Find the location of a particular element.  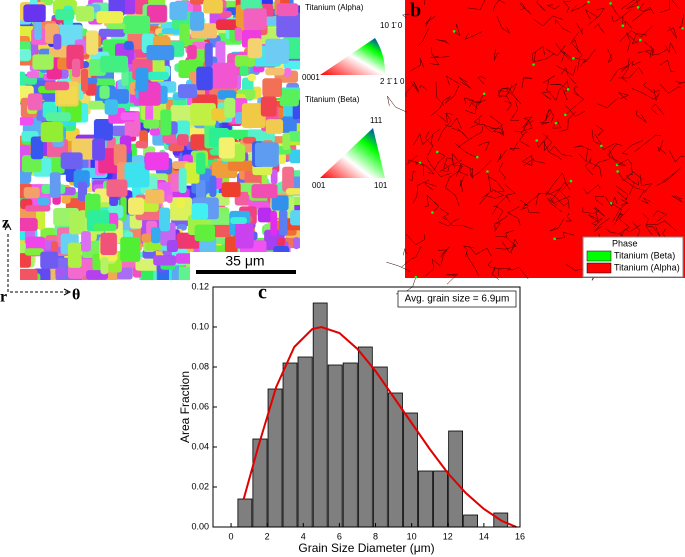

x-tick-label: 14 is located at coordinates (484, 536).